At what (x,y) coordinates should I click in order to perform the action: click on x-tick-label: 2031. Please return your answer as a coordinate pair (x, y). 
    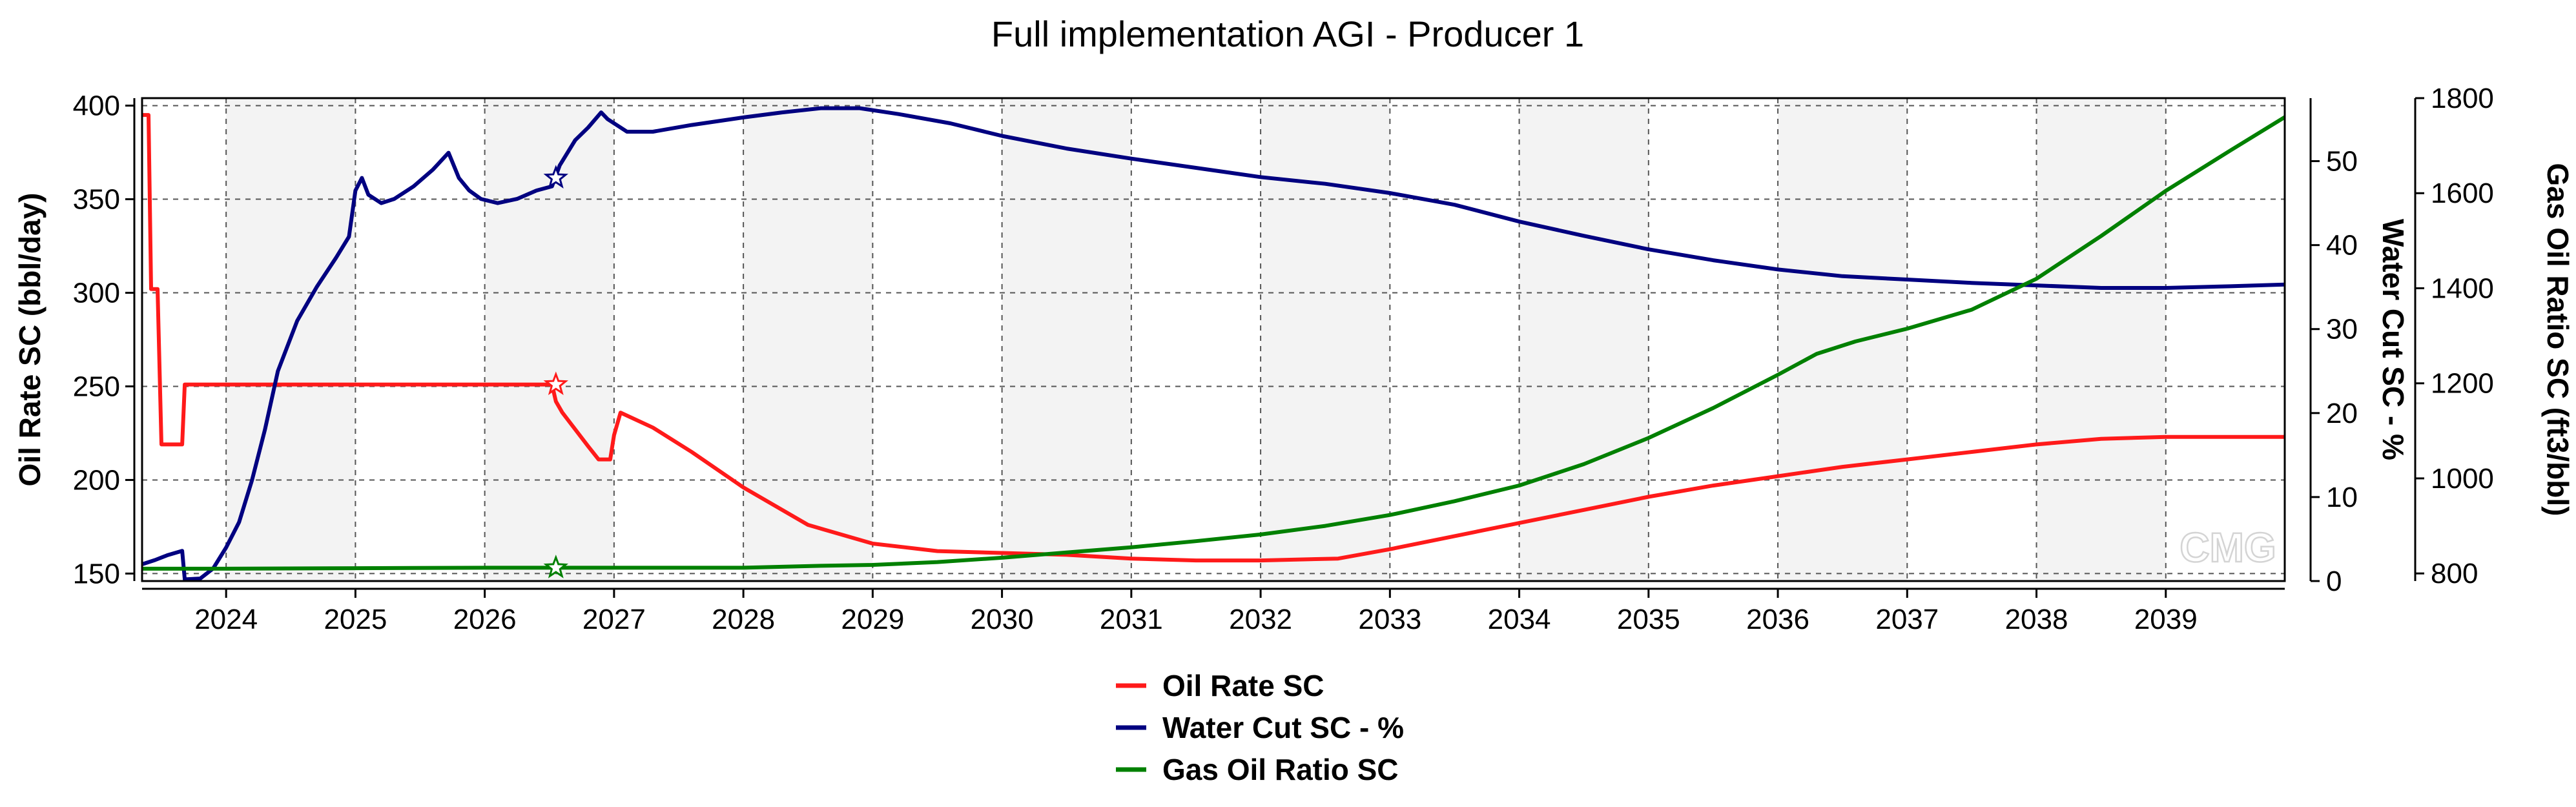
    Looking at the image, I should click on (1131, 619).